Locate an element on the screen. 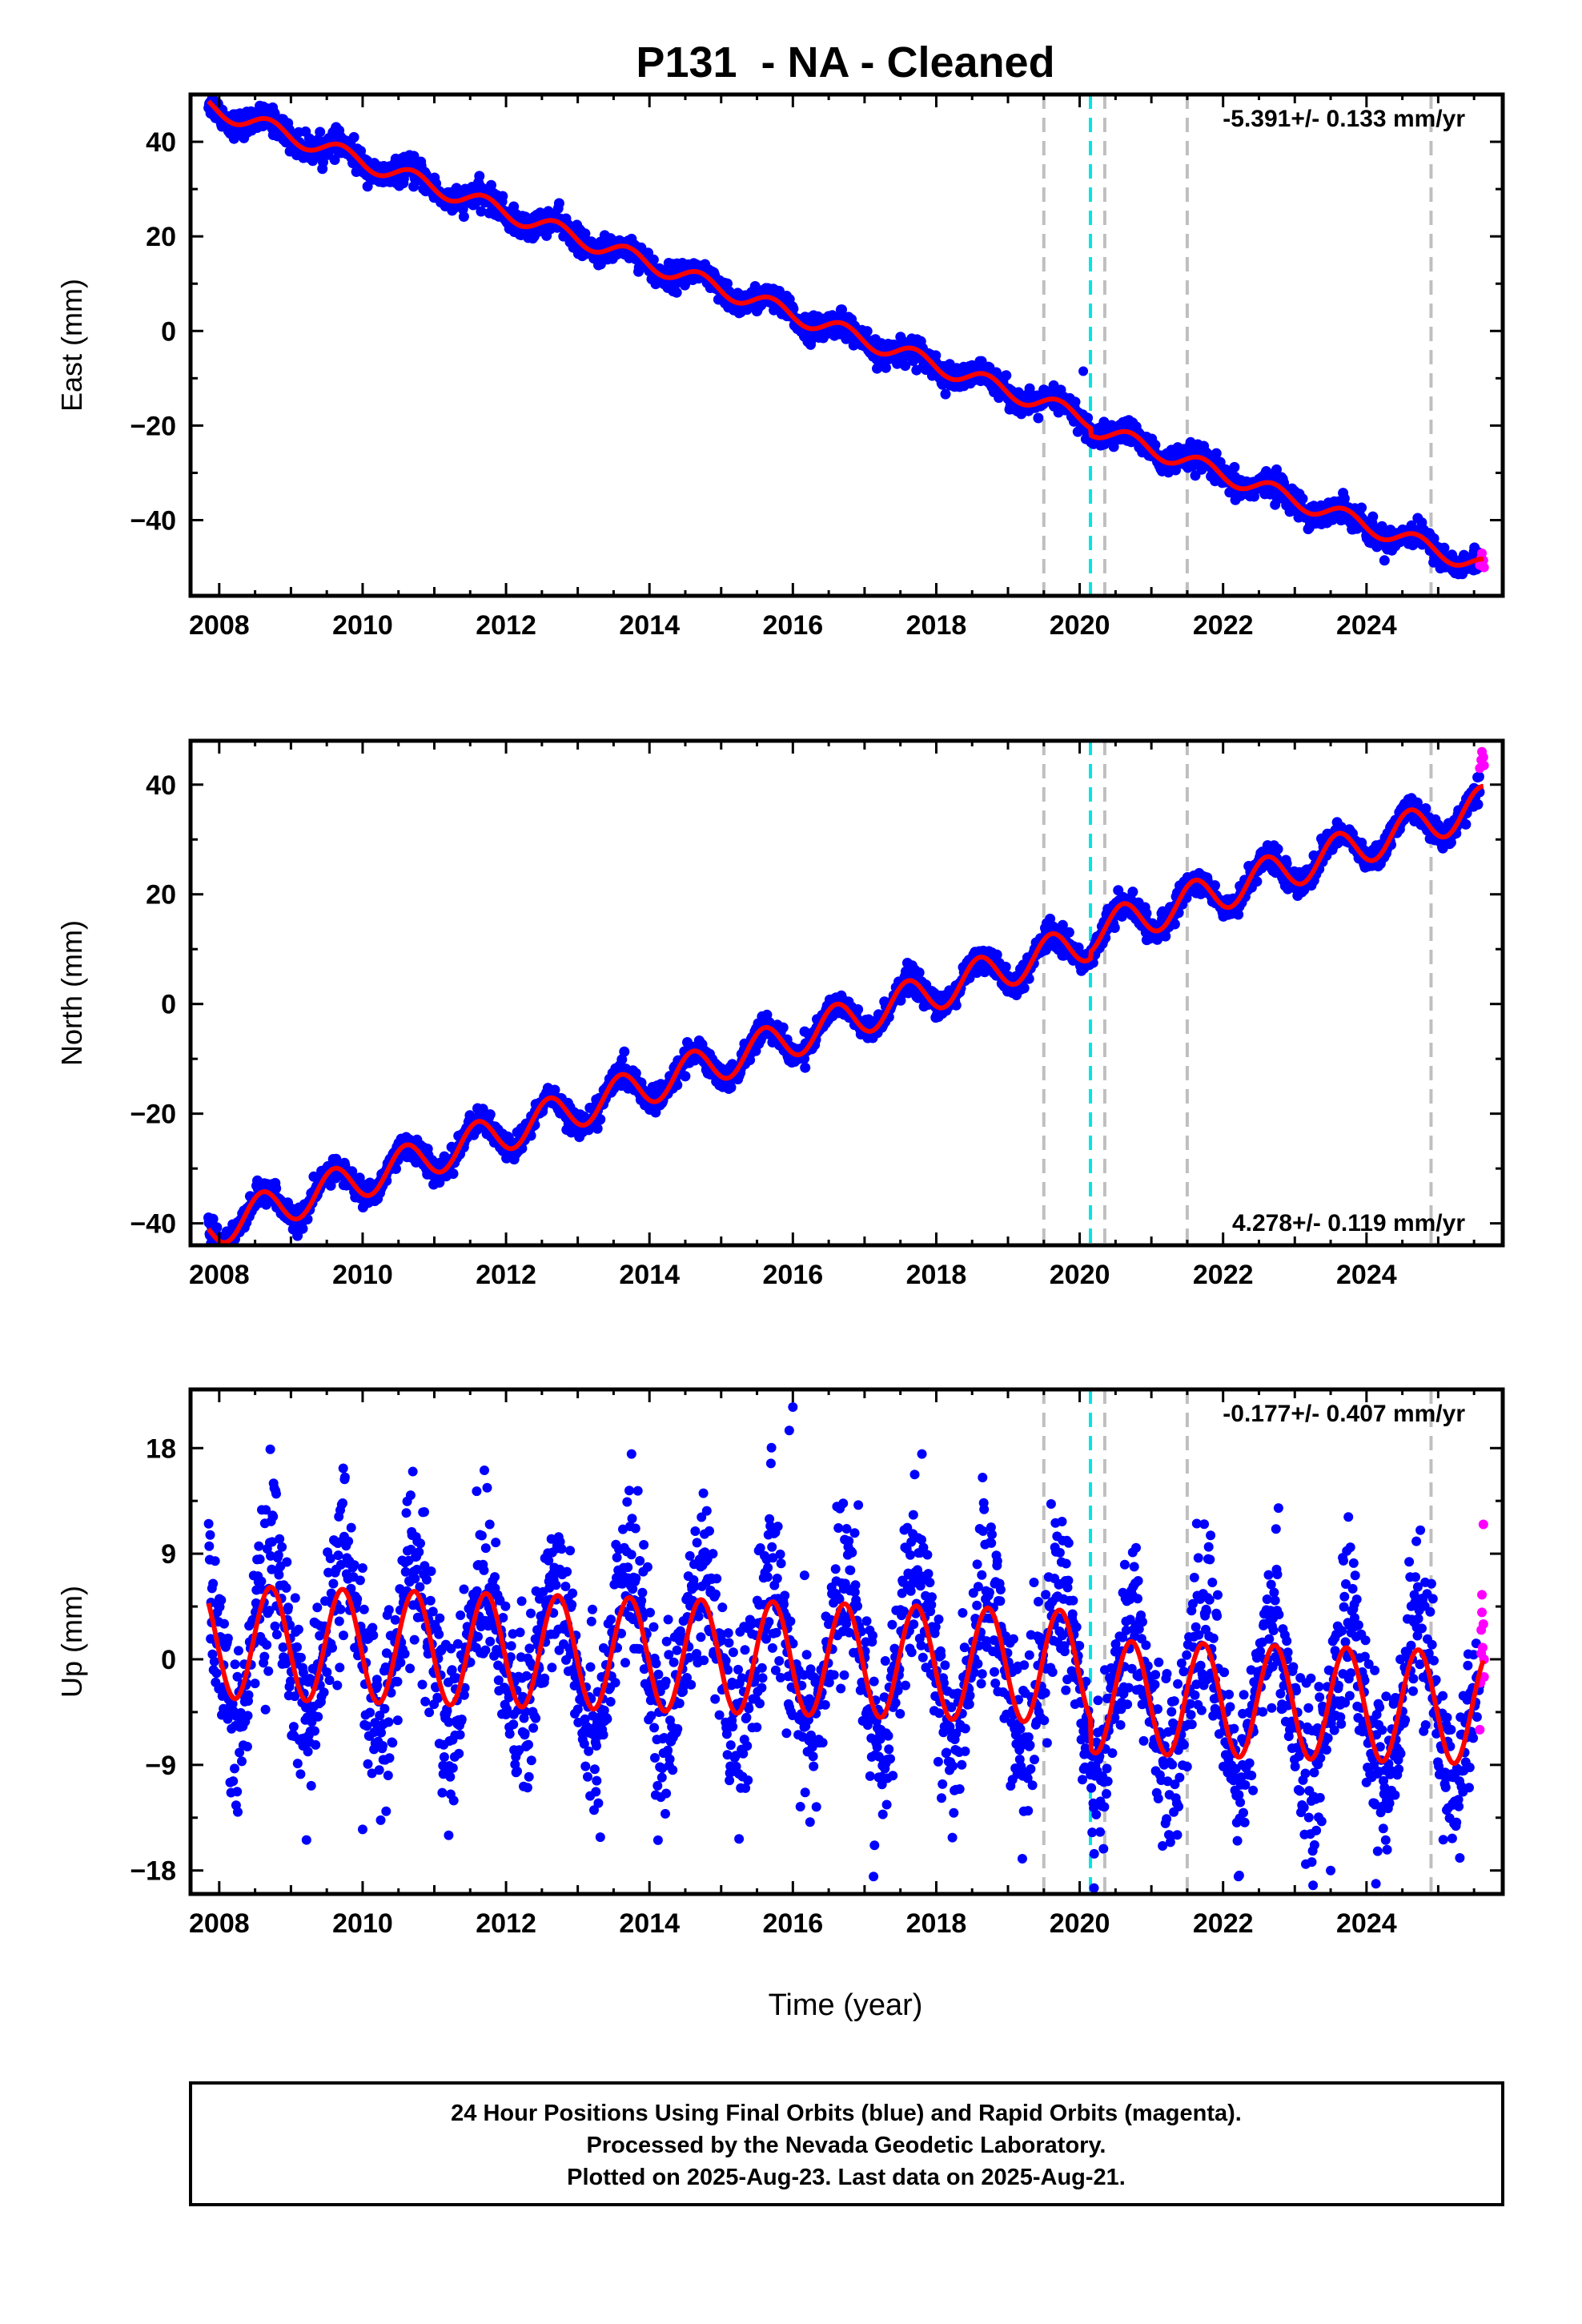 Image resolution: width=1582 pixels, height=2324 pixels. x-tick-label: 2022 is located at coordinates (1223, 625).